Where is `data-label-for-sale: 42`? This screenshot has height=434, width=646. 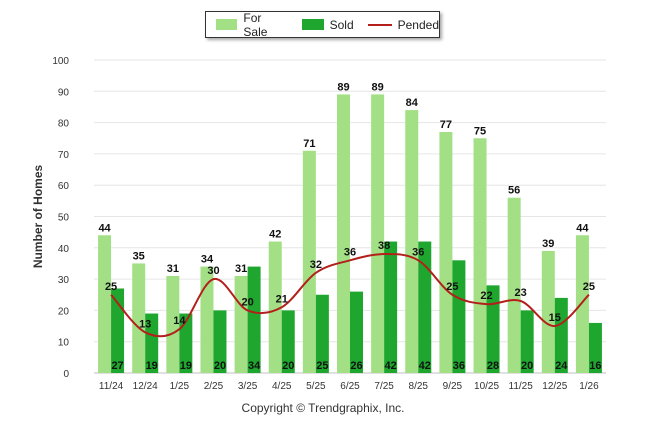
data-label-for-sale: 42 is located at coordinates (275, 235).